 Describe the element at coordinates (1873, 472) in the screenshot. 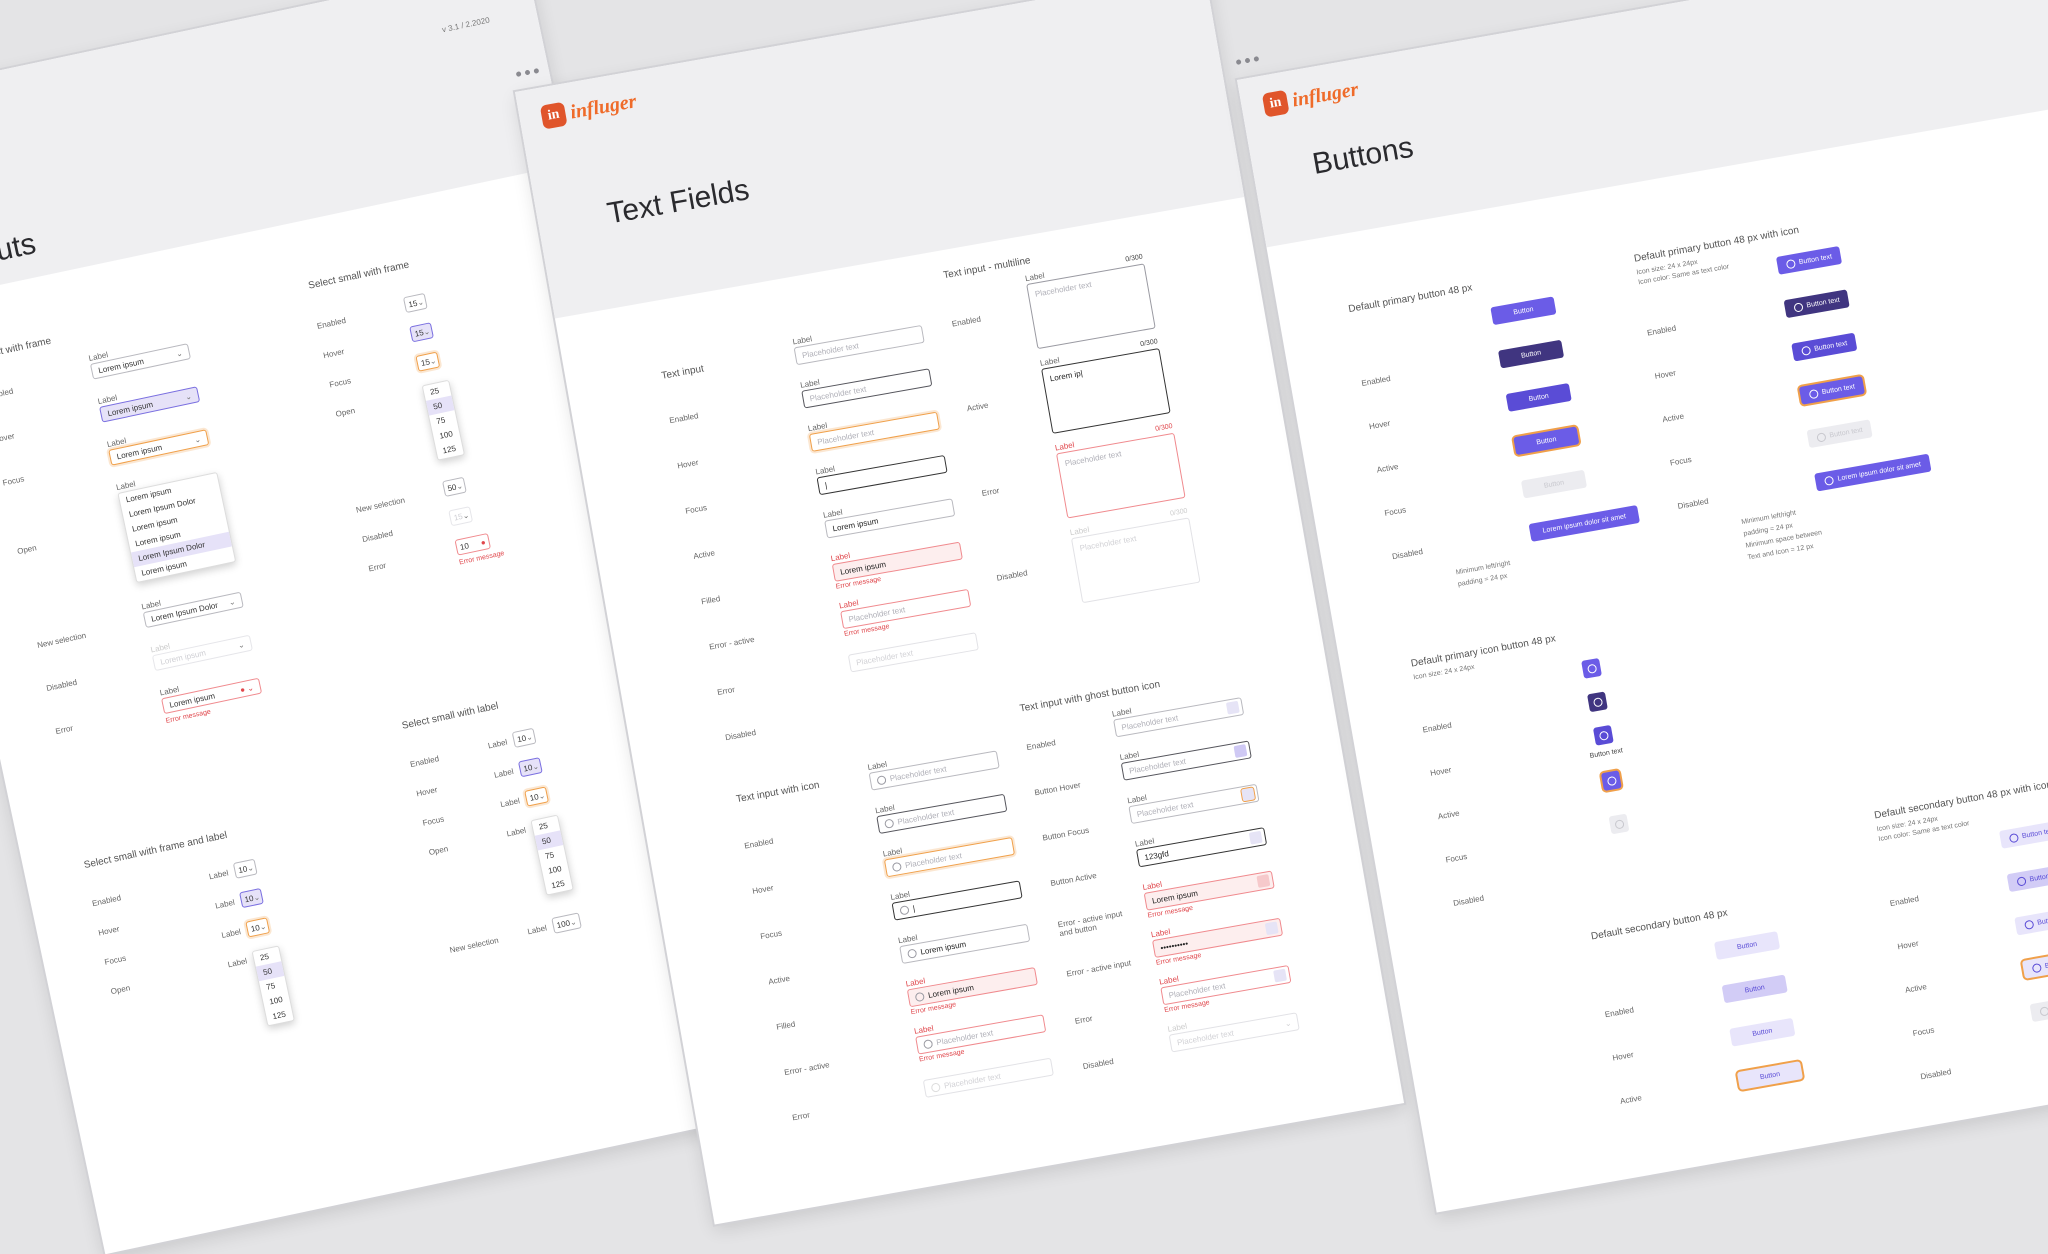

I see `icon-button-long: Lorem ipsum dolor sit amet` at that location.